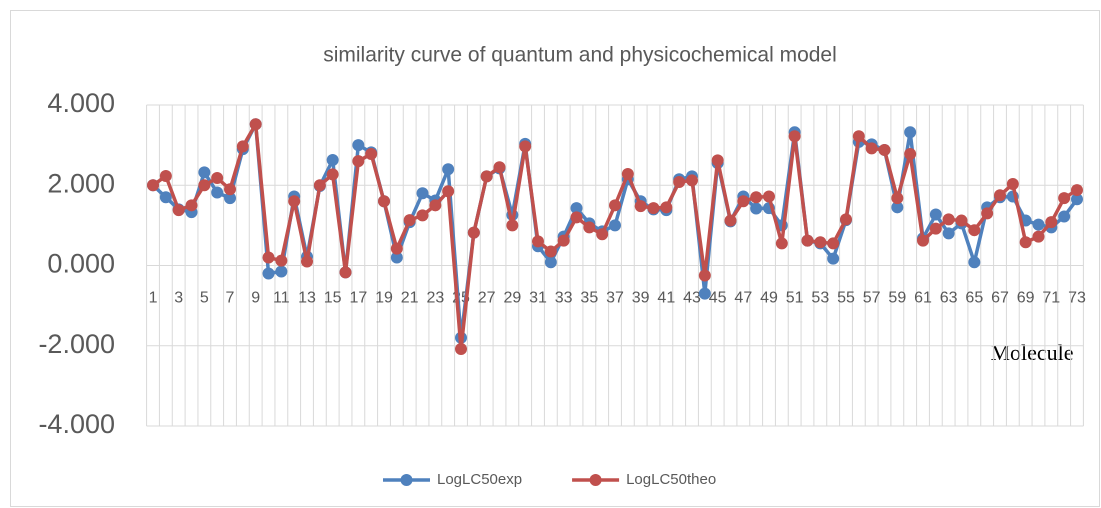 The height and width of the screenshot is (508, 1101). Describe the element at coordinates (81, 103) in the screenshot. I see `y-tick-label: 4.000` at that location.